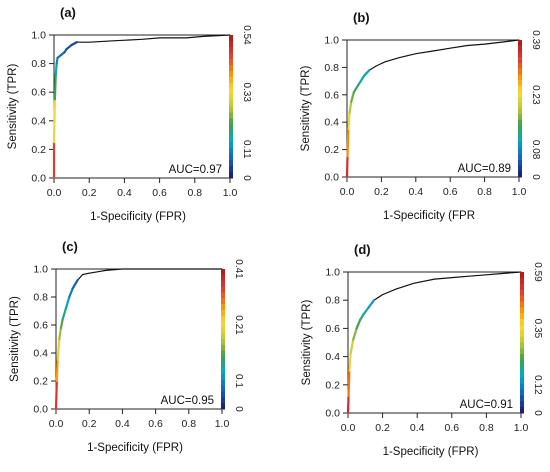 Image resolution: width=550 pixels, height=472 pixels. Describe the element at coordinates (434, 342) in the screenshot. I see `roc-curve-d` at that location.